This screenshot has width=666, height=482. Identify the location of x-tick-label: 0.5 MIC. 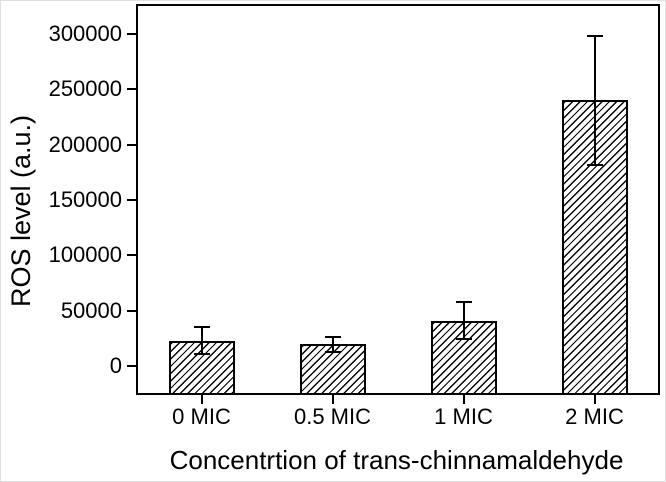
(332, 416).